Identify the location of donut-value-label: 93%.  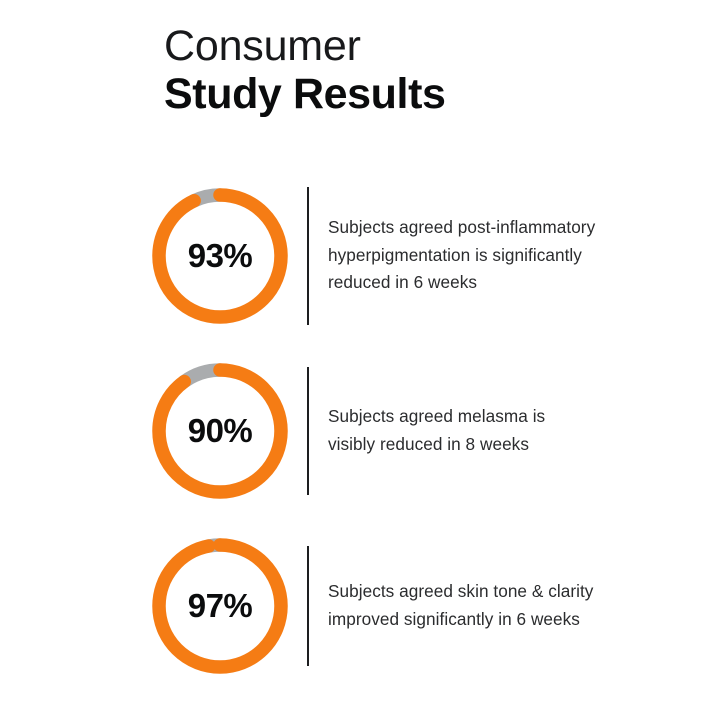
(220, 255).